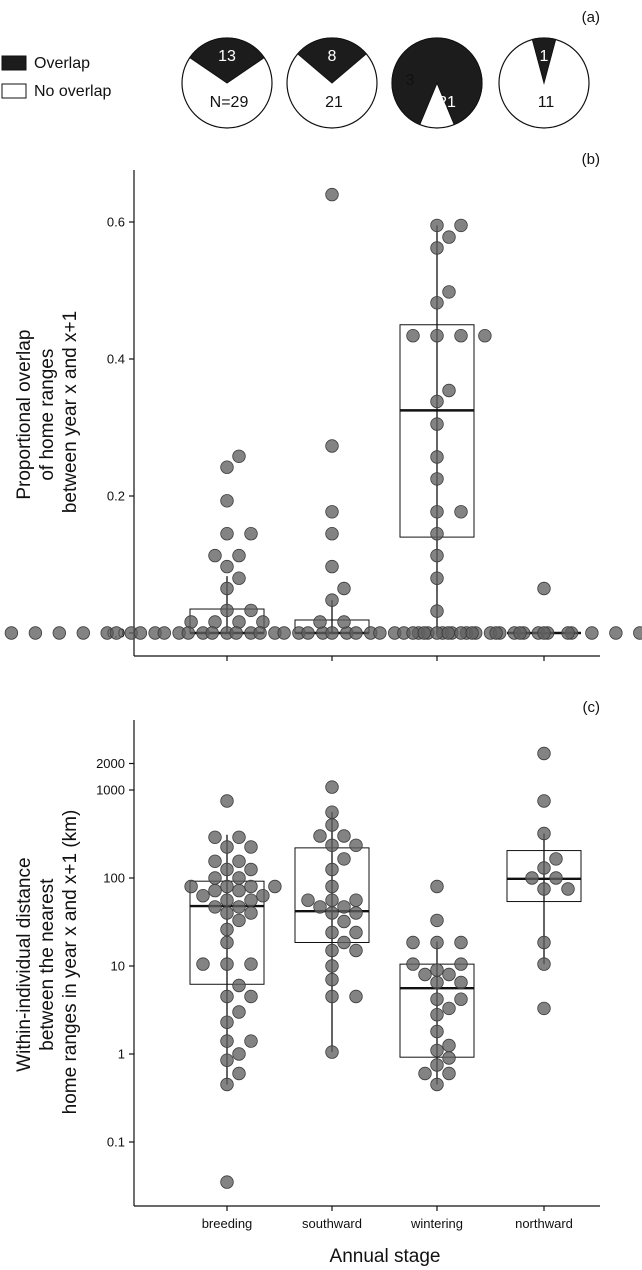  I want to click on pie-label-overlap-southward: 8, so click(332, 56).